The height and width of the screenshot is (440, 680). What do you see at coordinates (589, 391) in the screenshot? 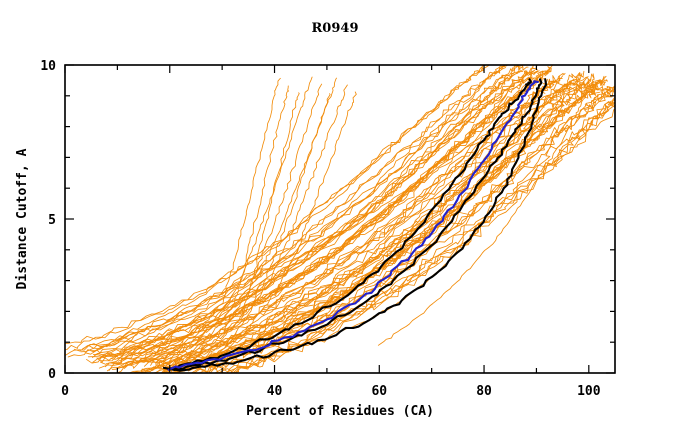
I see `x-tick-label: 100` at bounding box center [589, 391].